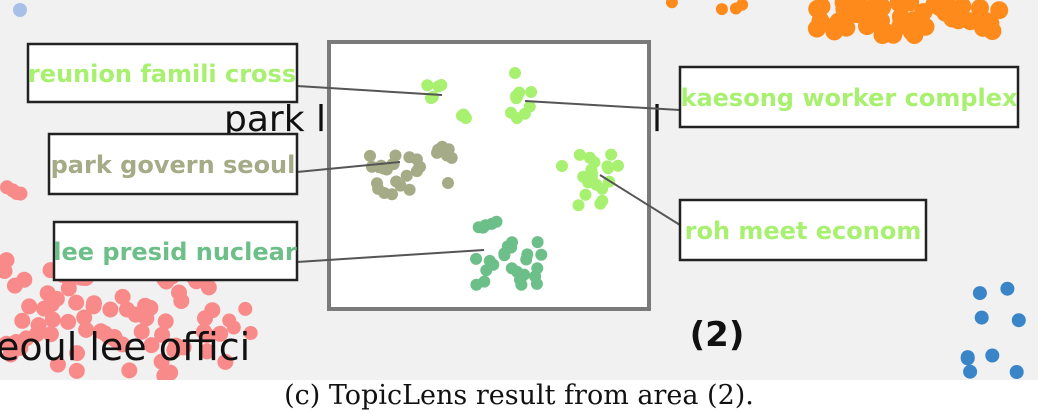 The width and height of the screenshot is (1038, 418). What do you see at coordinates (640, 200) in the screenshot?
I see `leader-line-roh` at bounding box center [640, 200].